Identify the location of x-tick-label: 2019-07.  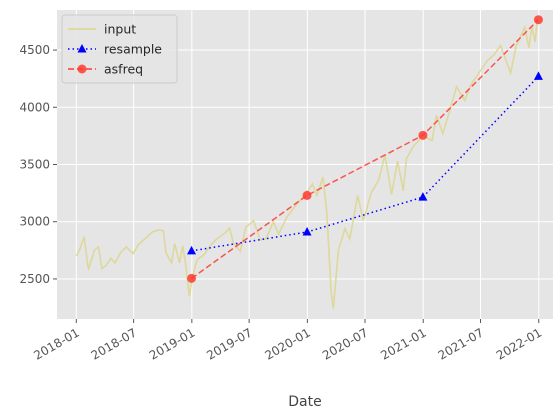
(229, 343).